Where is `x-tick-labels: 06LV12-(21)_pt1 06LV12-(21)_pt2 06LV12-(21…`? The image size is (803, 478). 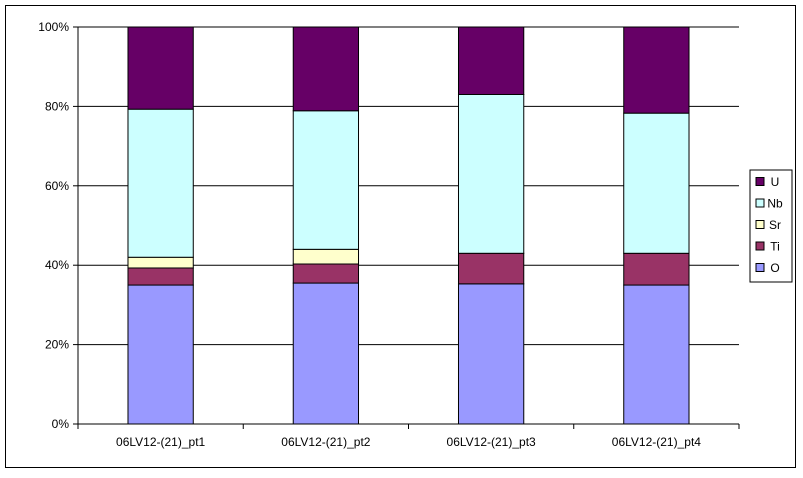
x-tick-labels: 06LV12-(21)_pt1 06LV12-(21)_pt2 06LV12-(21… is located at coordinates (408, 442).